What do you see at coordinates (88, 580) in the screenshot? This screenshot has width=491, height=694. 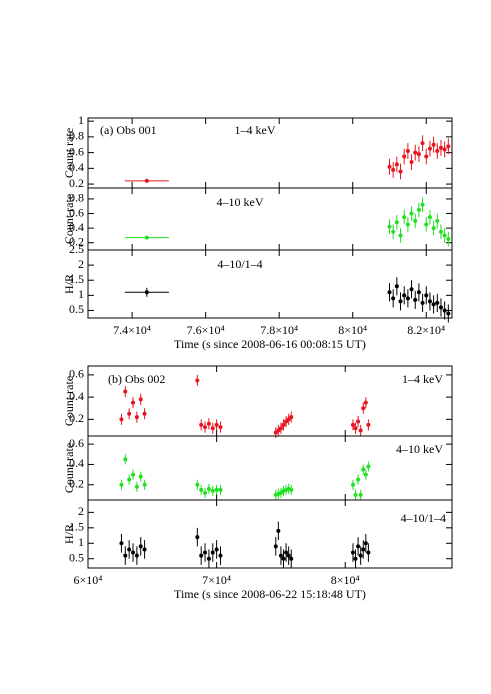 I see `x-tick-label: 6×10⁴` at bounding box center [88, 580].